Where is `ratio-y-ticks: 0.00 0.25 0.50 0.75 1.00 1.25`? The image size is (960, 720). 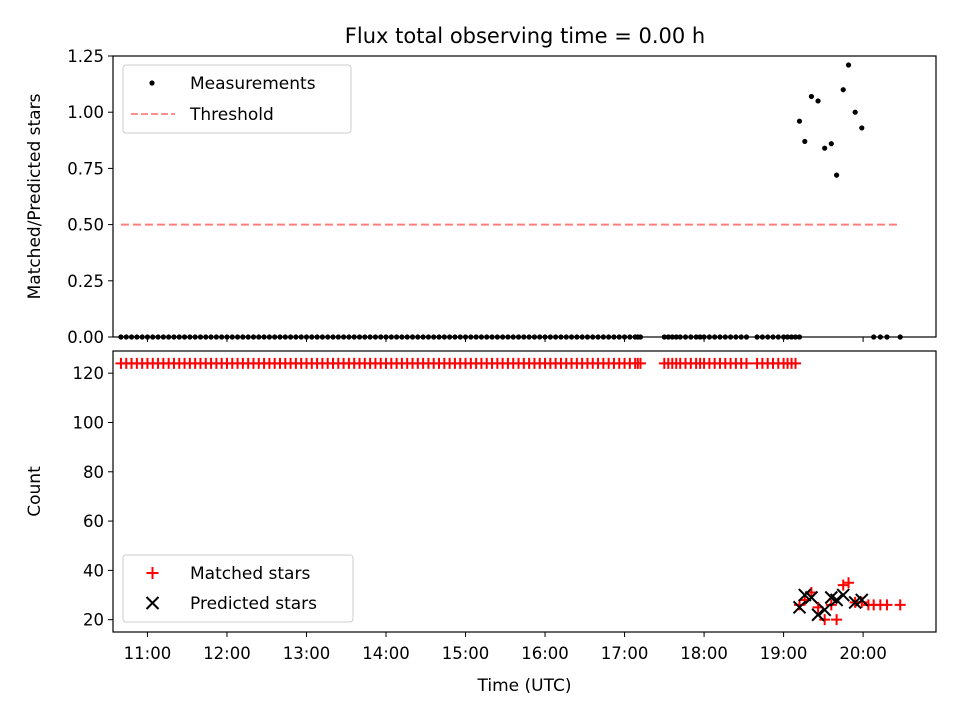
ratio-y-ticks: 0.00 0.25 0.50 0.75 1.00 1.25 is located at coordinates (90, 197).